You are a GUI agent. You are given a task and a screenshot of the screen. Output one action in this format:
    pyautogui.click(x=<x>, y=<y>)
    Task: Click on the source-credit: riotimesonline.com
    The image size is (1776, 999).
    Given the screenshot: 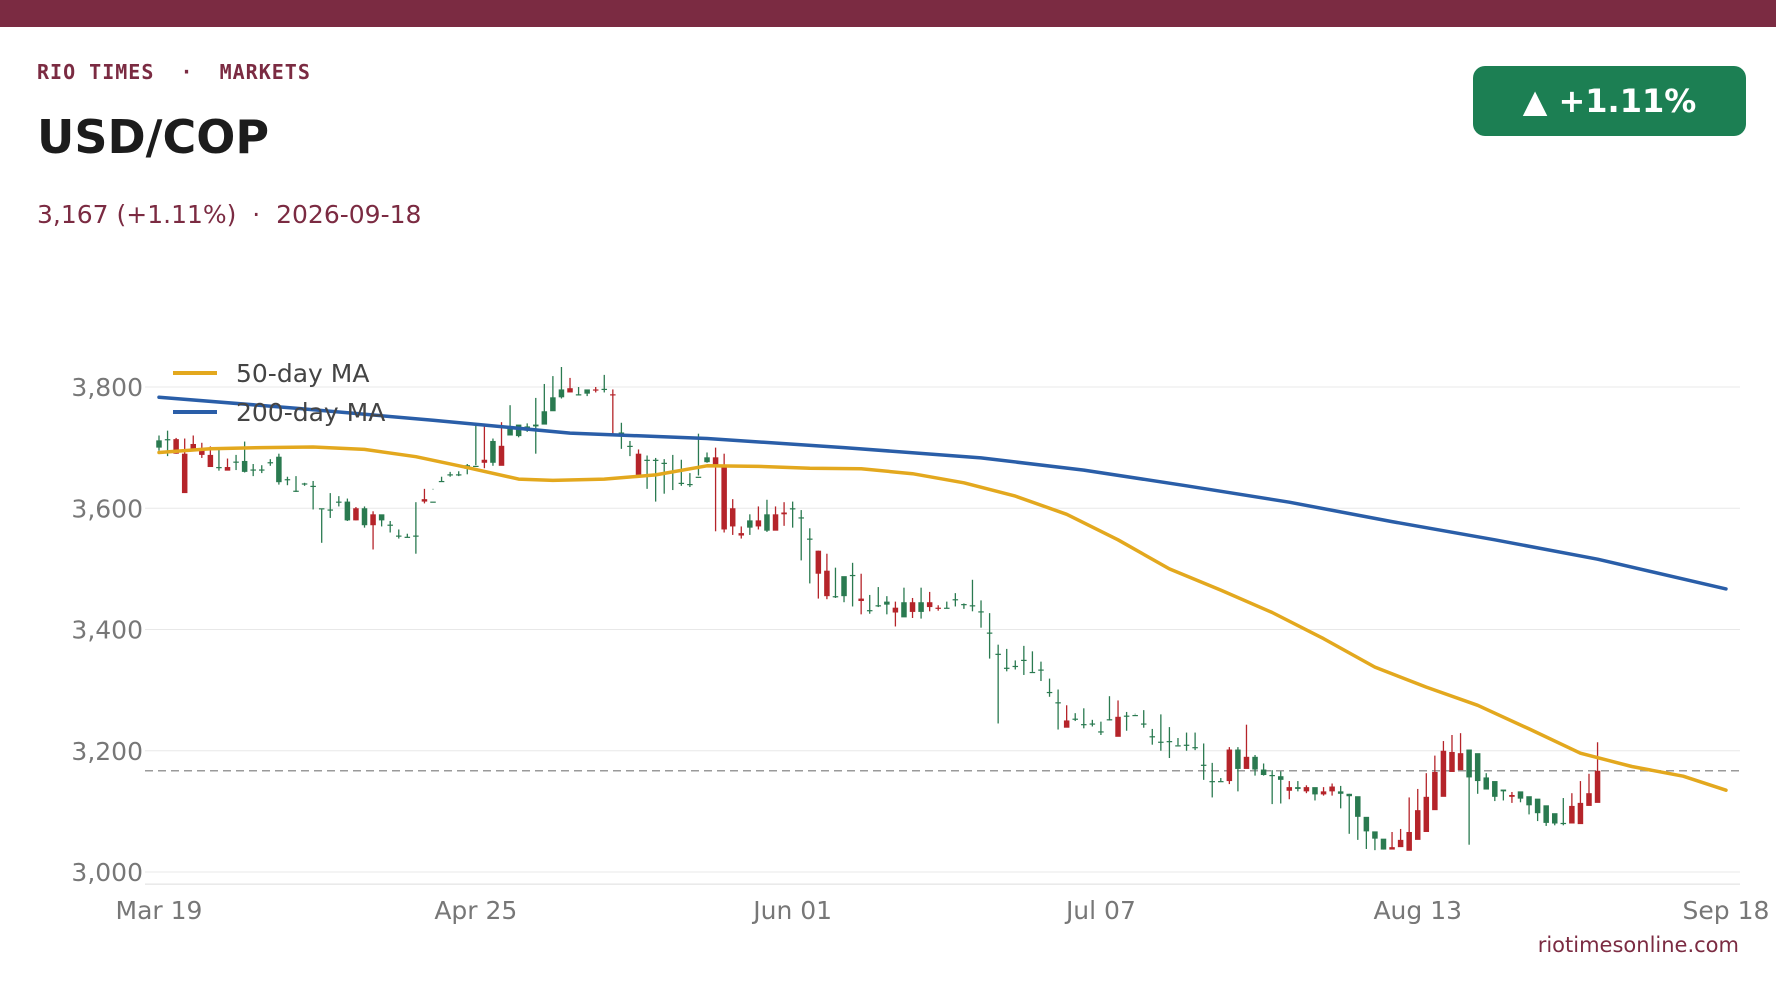 What is the action you would take?
    pyautogui.click(x=1638, y=945)
    